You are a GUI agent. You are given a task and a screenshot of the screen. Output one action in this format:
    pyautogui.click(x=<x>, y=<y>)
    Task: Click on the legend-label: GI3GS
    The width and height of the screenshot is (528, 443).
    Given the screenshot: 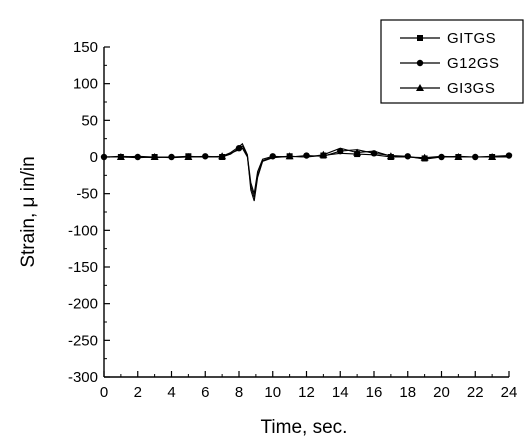 What is the action you would take?
    pyautogui.click(x=471, y=88)
    